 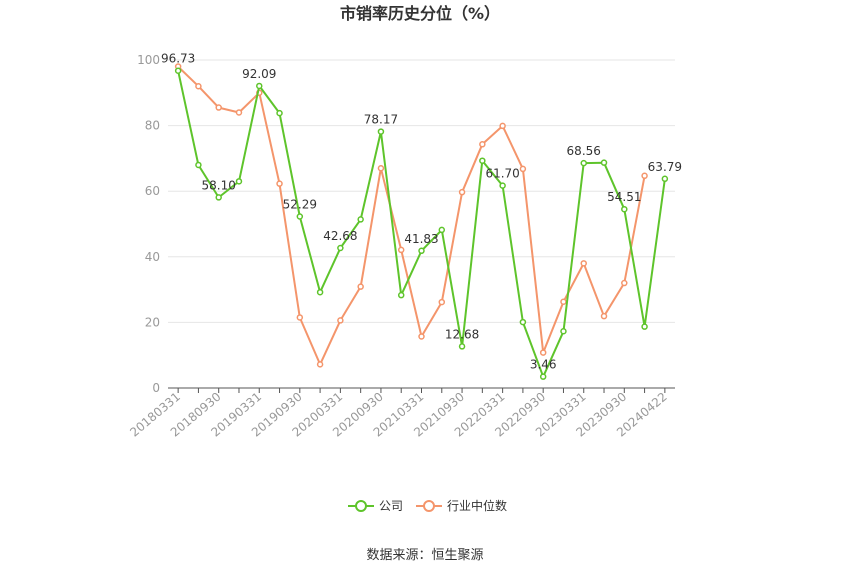 What do you see at coordinates (477, 505) in the screenshot?
I see `legend-label: 行业中位数` at bounding box center [477, 505].